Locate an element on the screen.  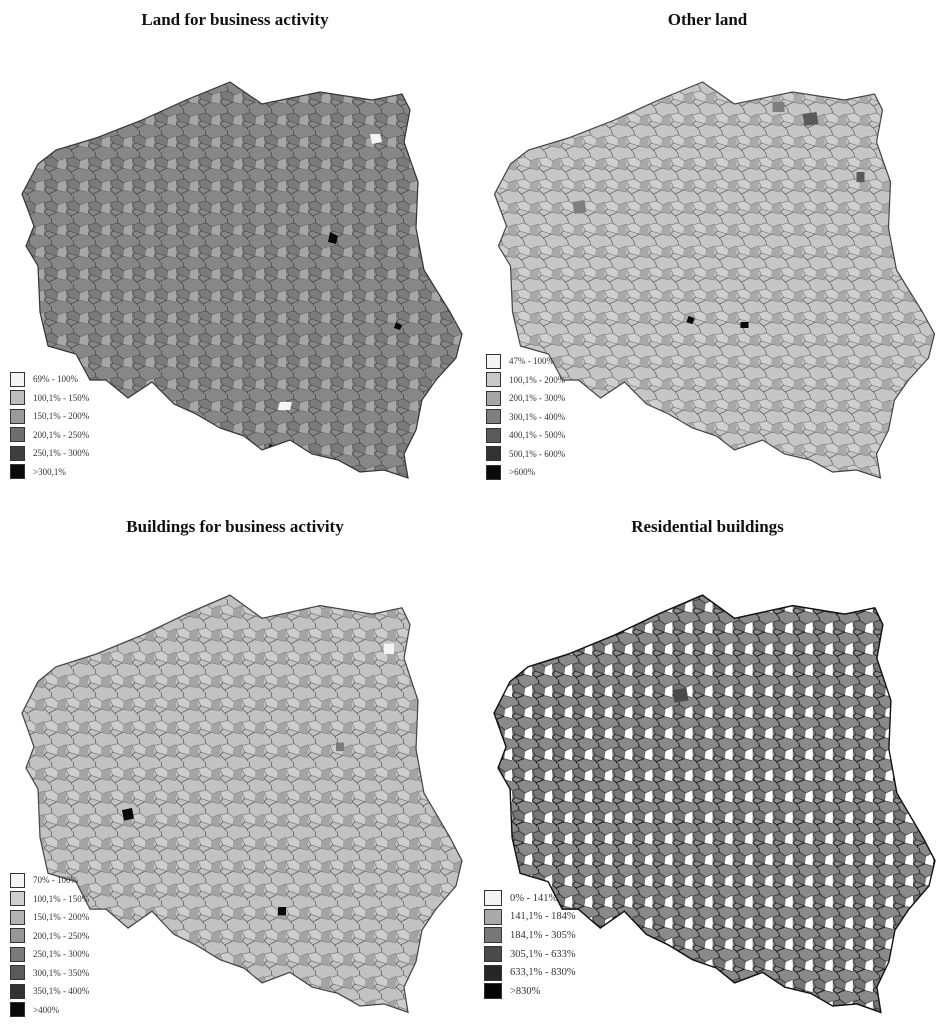
legend-item: 300,1% - 400% is located at coordinates (525, 417).